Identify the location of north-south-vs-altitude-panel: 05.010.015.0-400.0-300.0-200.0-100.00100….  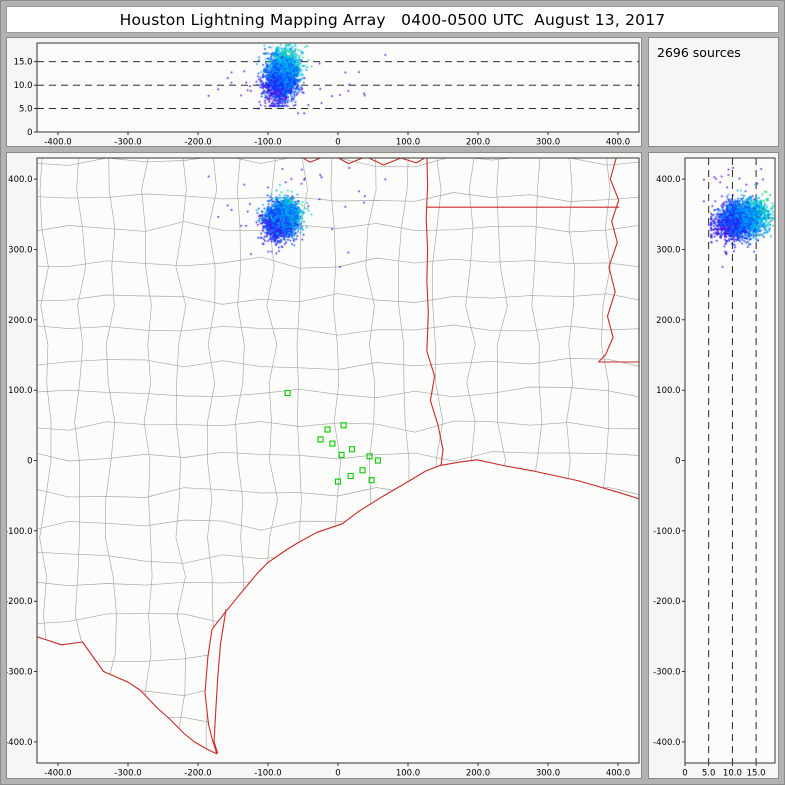
(714, 466).